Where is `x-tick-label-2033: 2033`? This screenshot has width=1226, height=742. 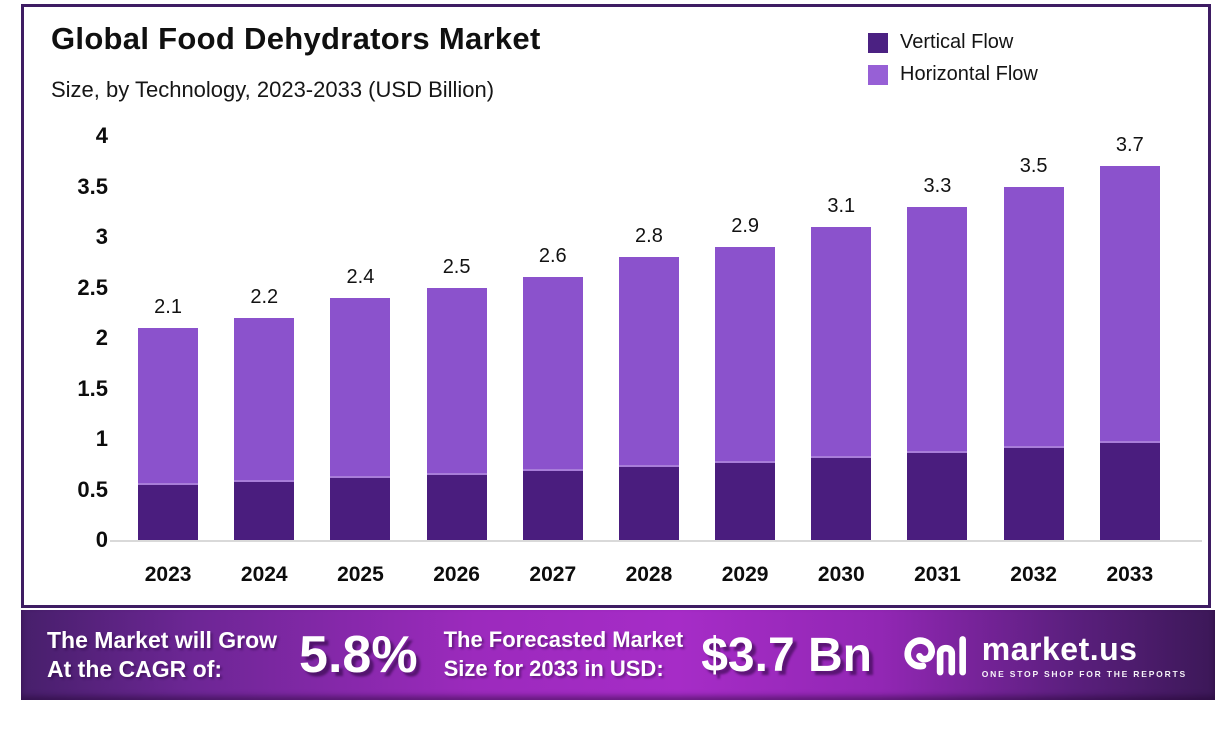 x-tick-label-2033: 2033 is located at coordinates (1130, 574).